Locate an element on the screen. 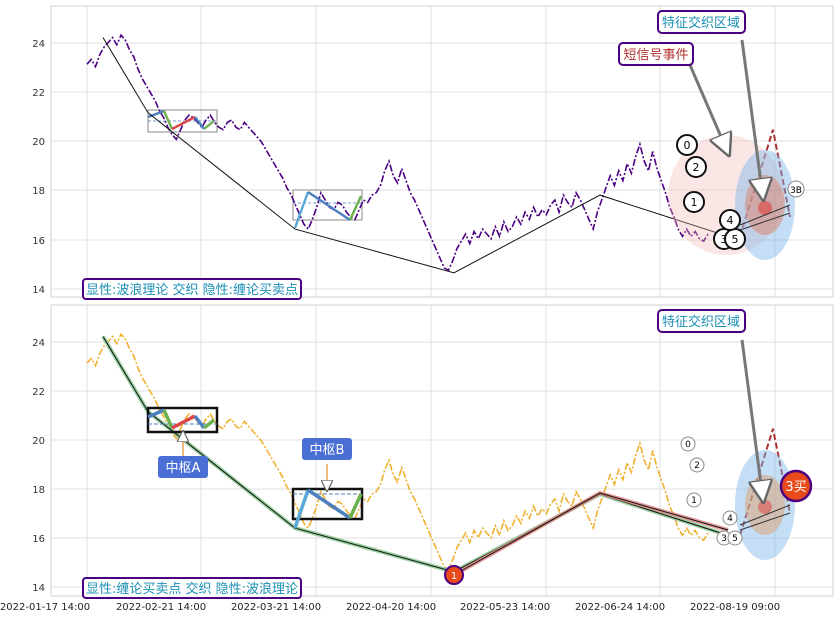  svg-text: 显性:波浪理论 交织 隐性:缠论买卖点 is located at coordinates (192, 290).